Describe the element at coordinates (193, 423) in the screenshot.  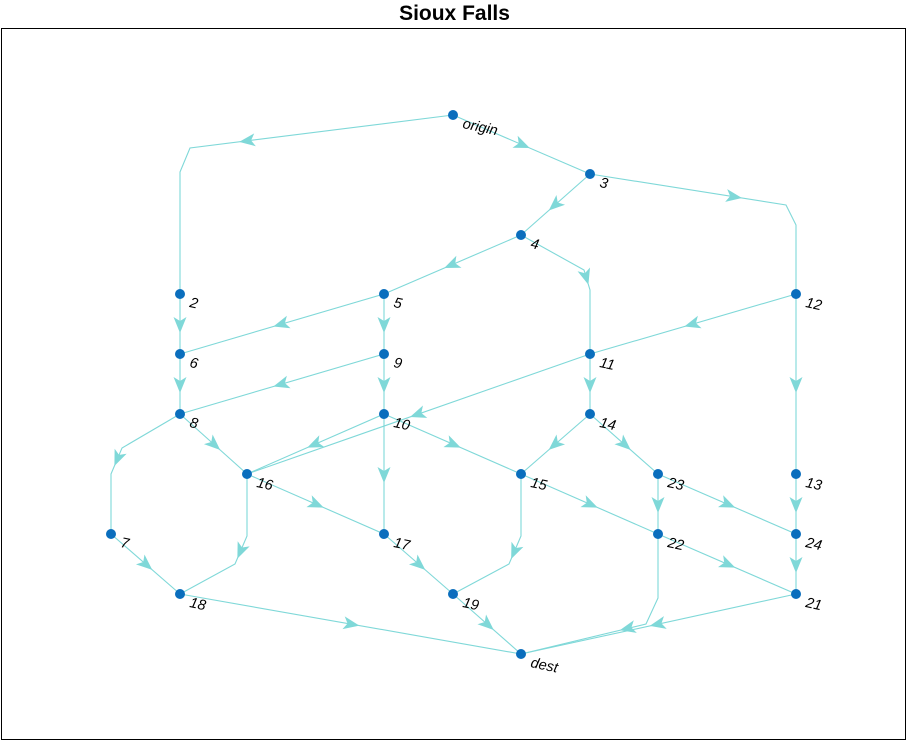
I see `node-label: 8` at that location.